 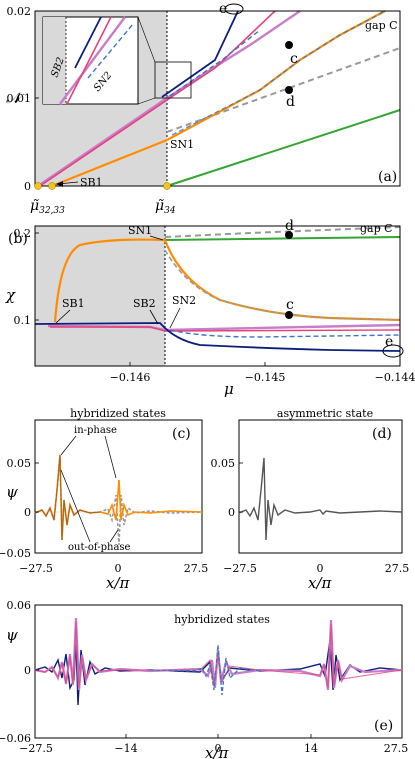 What do you see at coordinates (234, 9) in the screenshot?
I see `panel-a-marker-e` at bounding box center [234, 9].